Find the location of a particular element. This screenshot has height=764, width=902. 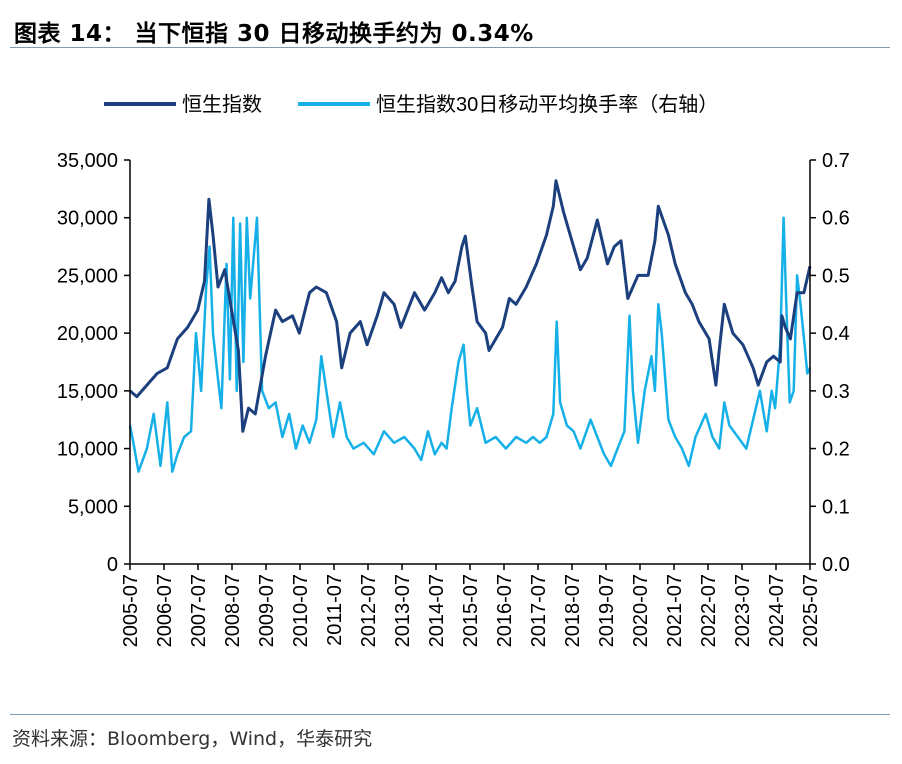

right-axis-tick-label: 0.1 is located at coordinates (836, 507).